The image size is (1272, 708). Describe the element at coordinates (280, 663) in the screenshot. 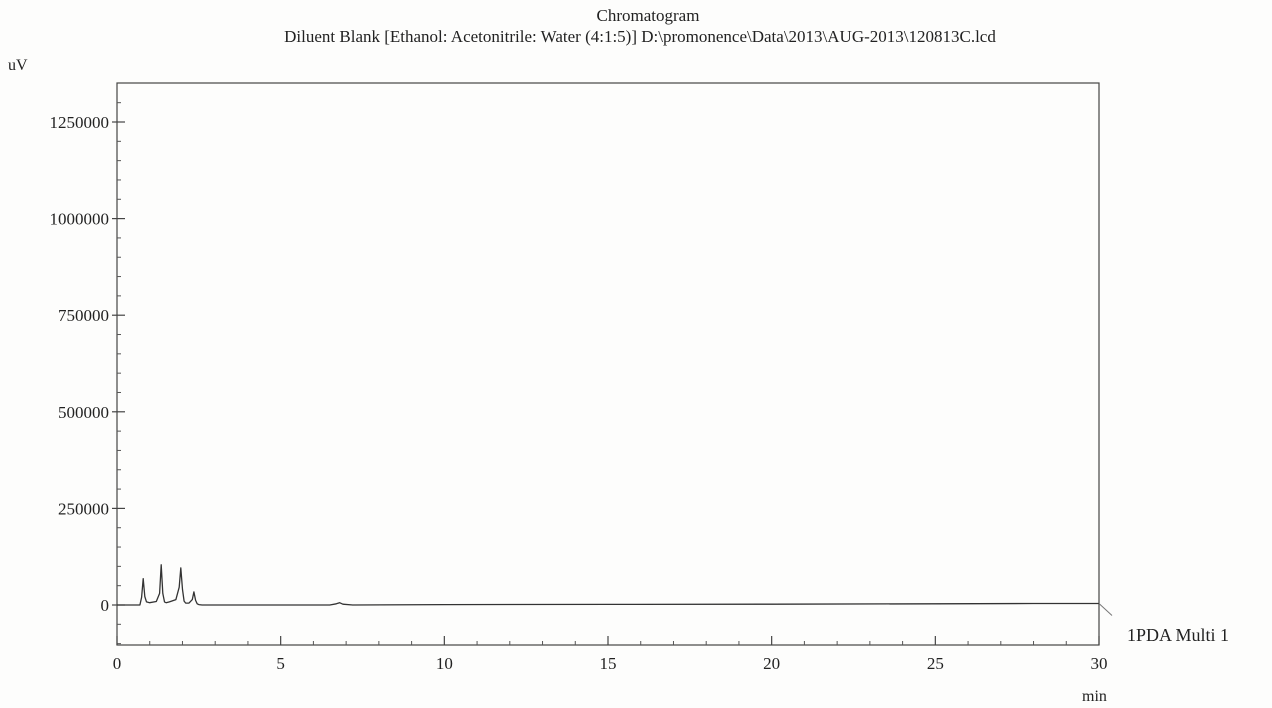

I see `x-tick-label: 5` at that location.